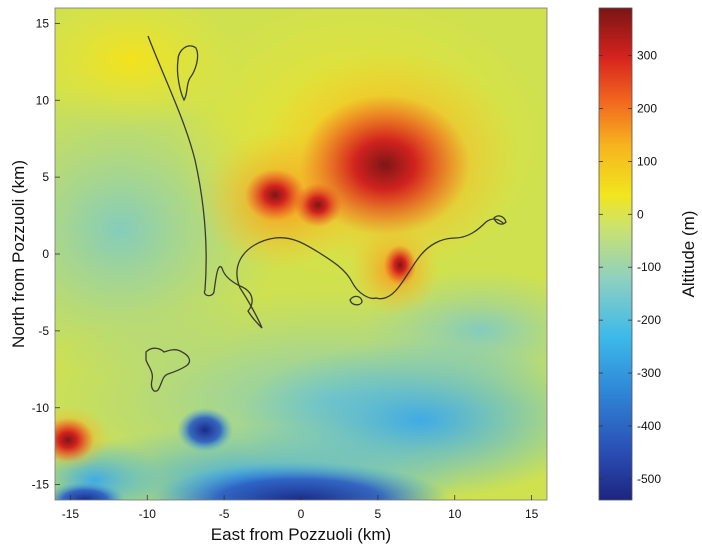 The image size is (702, 547). Describe the element at coordinates (71, 514) in the screenshot. I see `x-tick-label: -15` at that location.